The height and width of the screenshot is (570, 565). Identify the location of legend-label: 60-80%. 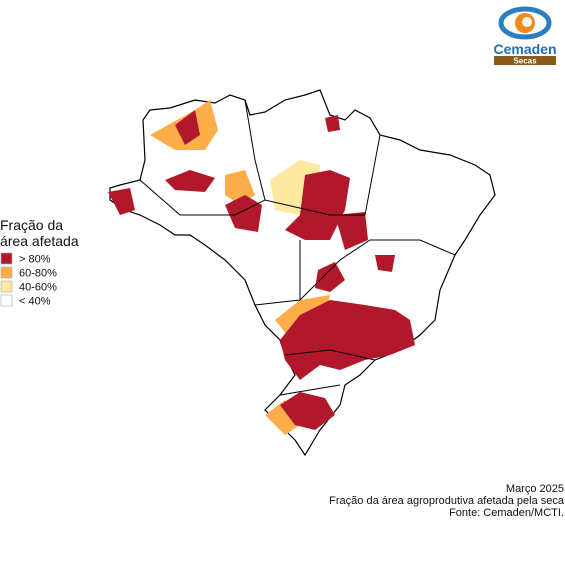
(38, 274).